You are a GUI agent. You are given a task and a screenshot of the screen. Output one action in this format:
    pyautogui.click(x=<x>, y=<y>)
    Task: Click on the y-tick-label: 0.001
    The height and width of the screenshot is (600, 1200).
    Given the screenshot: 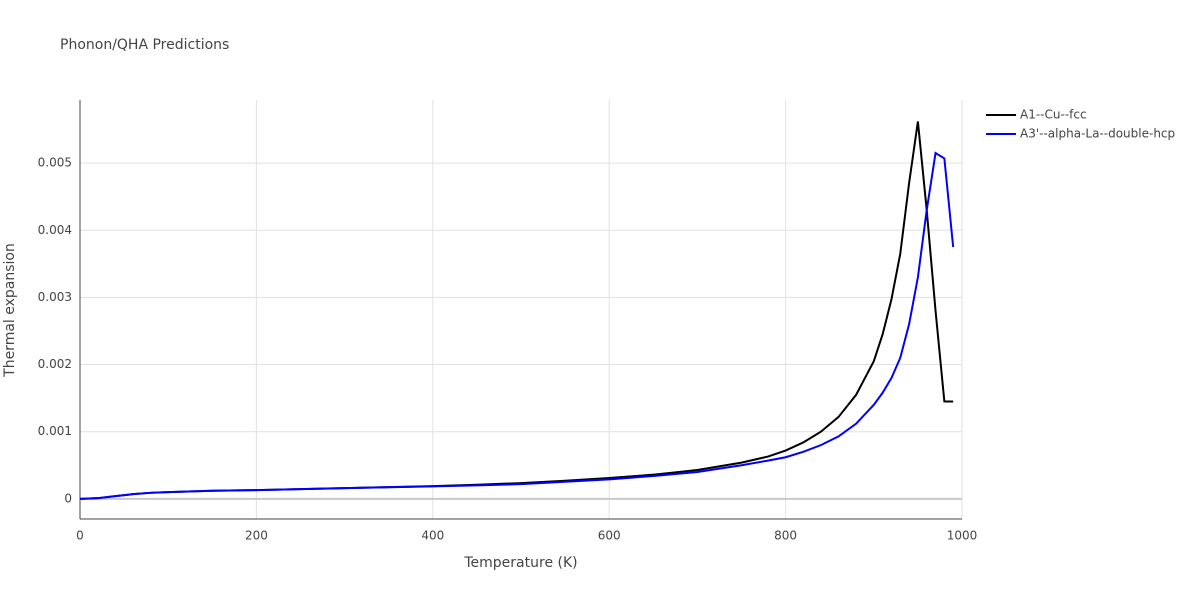 What is the action you would take?
    pyautogui.click(x=55, y=431)
    